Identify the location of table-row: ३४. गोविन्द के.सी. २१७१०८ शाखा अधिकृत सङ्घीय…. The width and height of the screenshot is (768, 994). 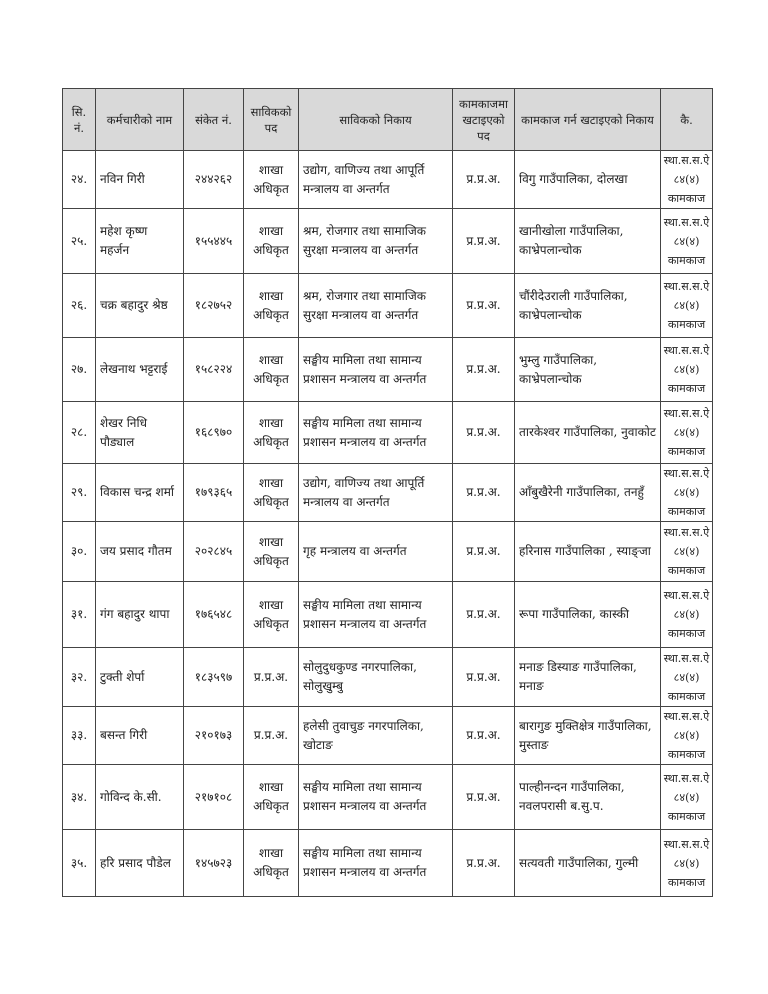
(387, 797).